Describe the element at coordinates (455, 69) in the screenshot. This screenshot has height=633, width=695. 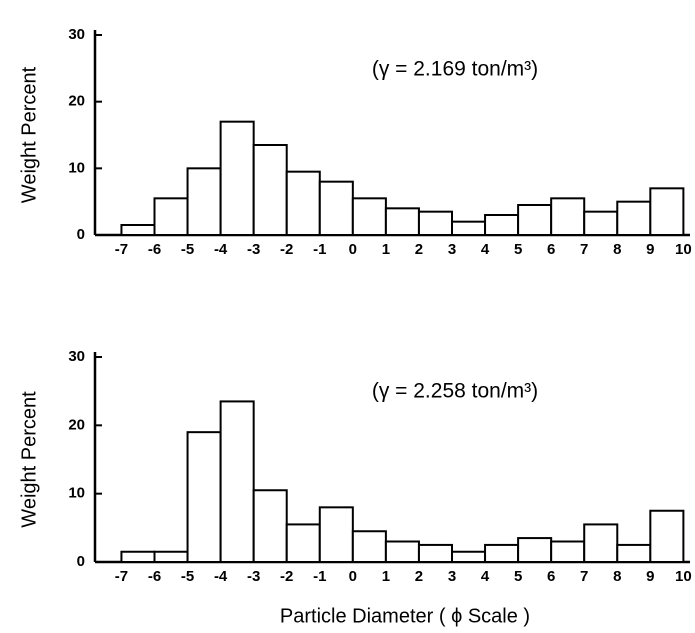
I see `annotation: (γ = 2.169 ton/m³)` at that location.